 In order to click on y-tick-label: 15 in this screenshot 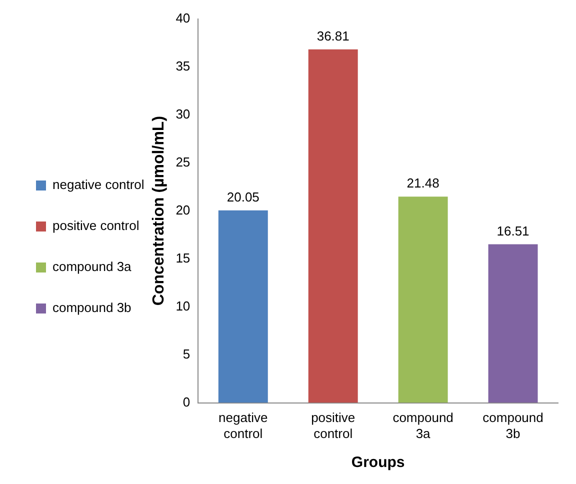, I will do `click(183, 258)`.